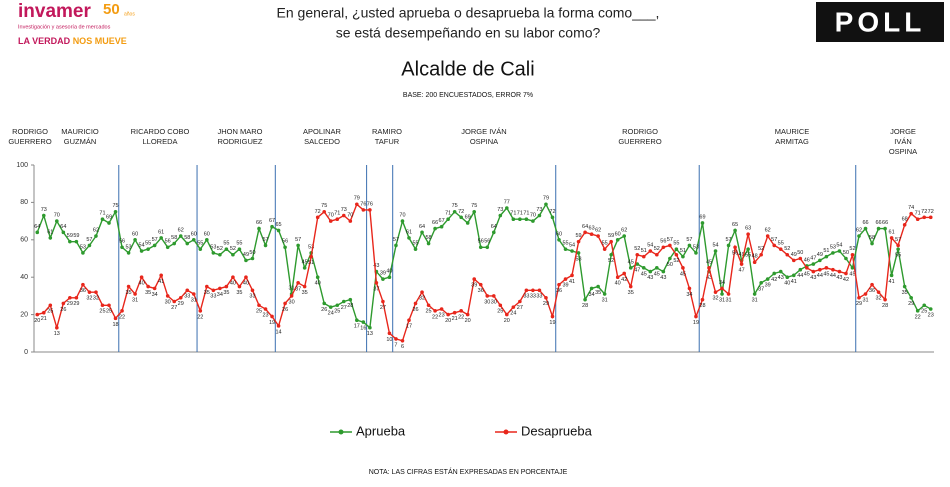 This screenshot has width=950, height=487. Describe the element at coordinates (135, 234) in the screenshot. I see `value-label: 60` at that location.